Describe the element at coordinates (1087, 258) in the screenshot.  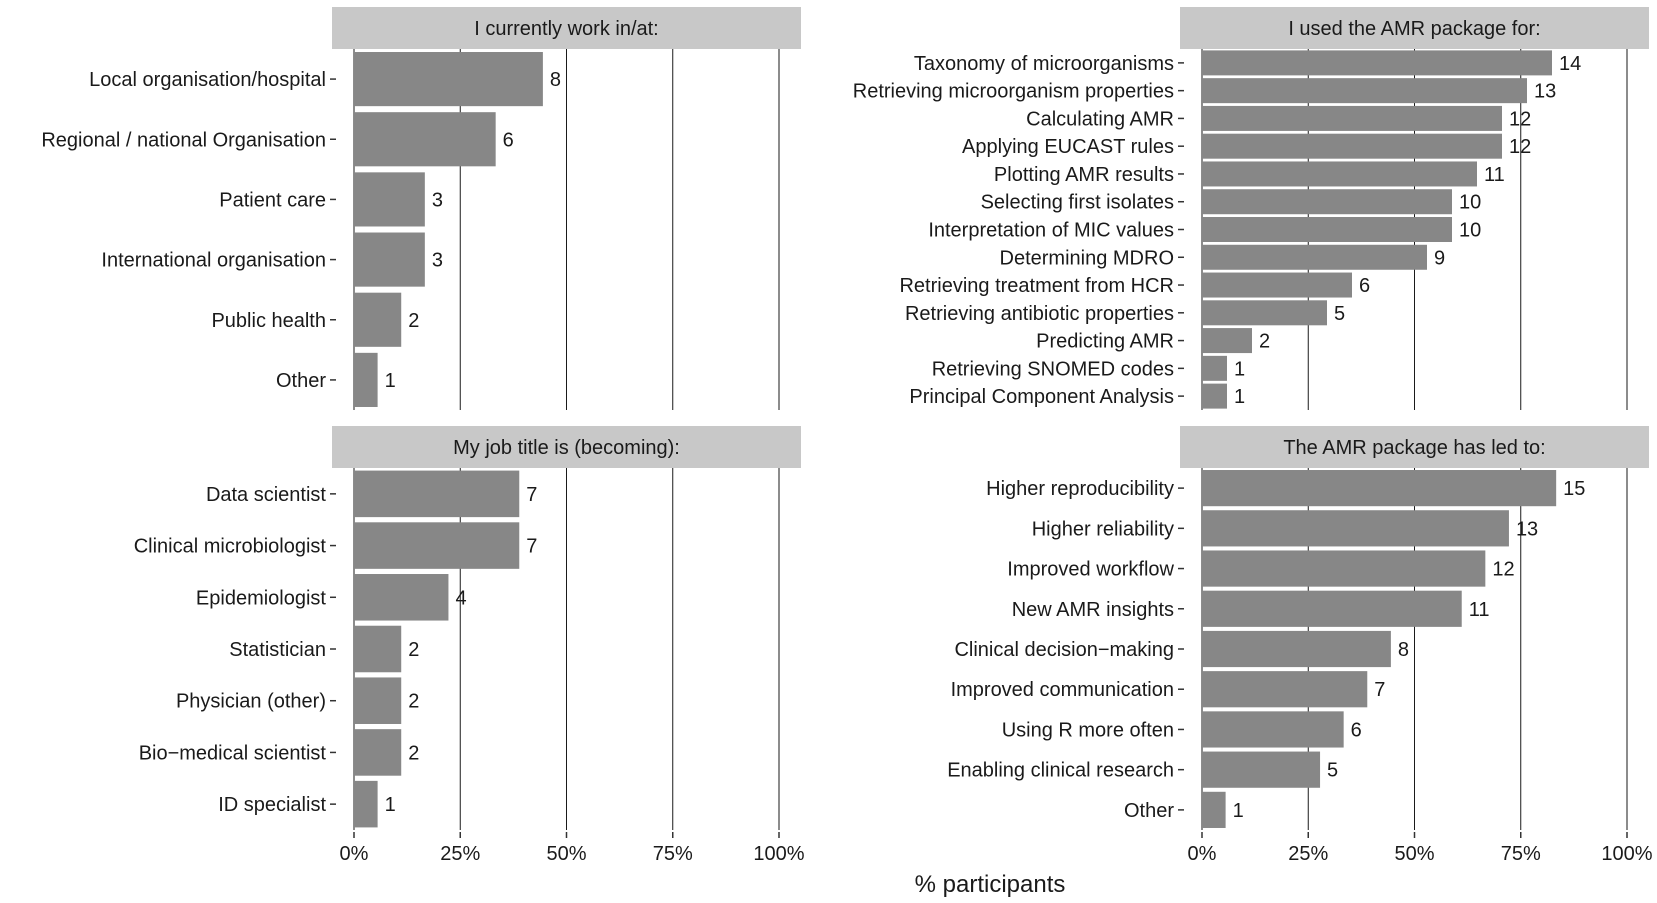
I see `category-label: Determining MDRO` at that location.